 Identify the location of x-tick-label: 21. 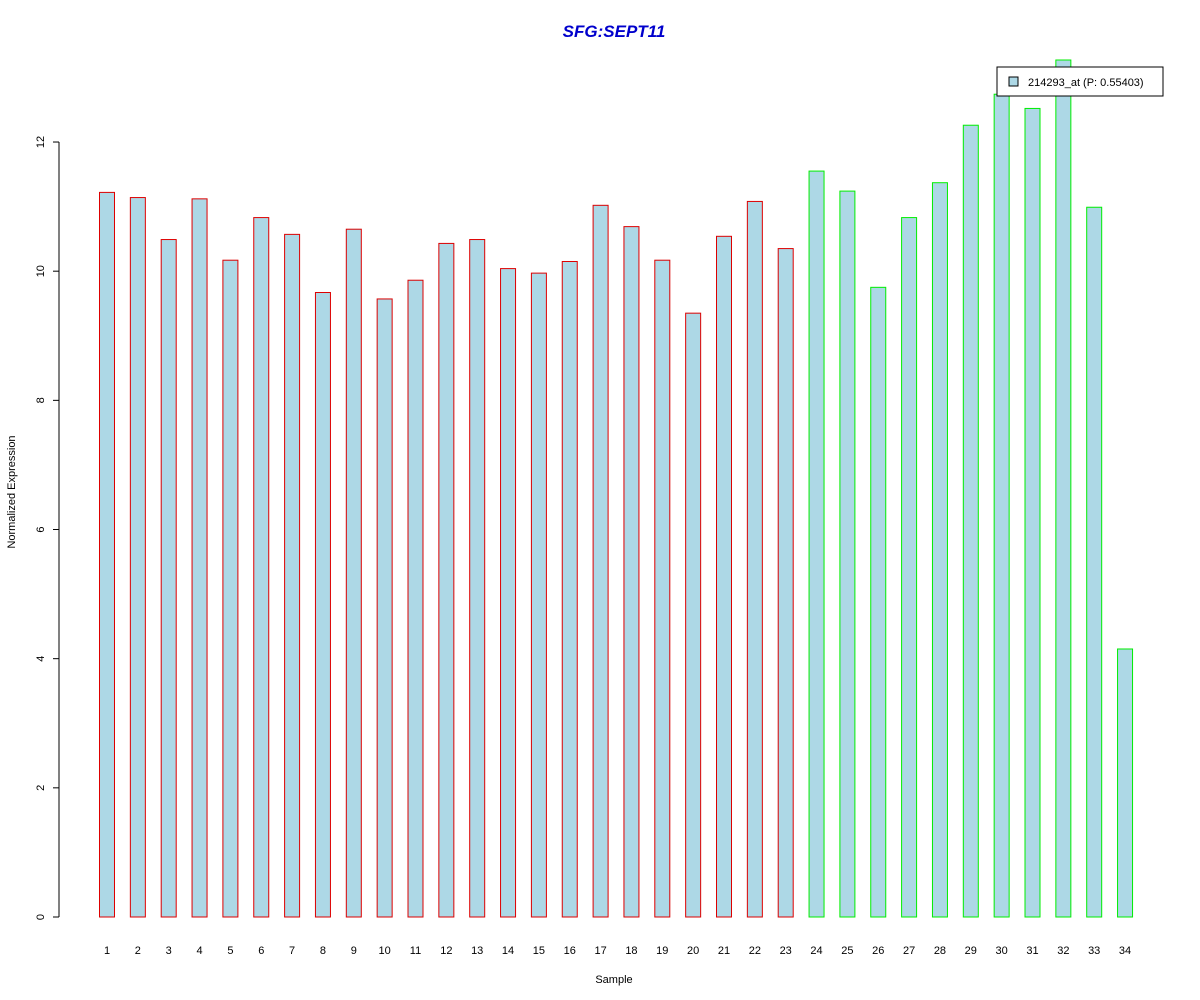
(724, 951).